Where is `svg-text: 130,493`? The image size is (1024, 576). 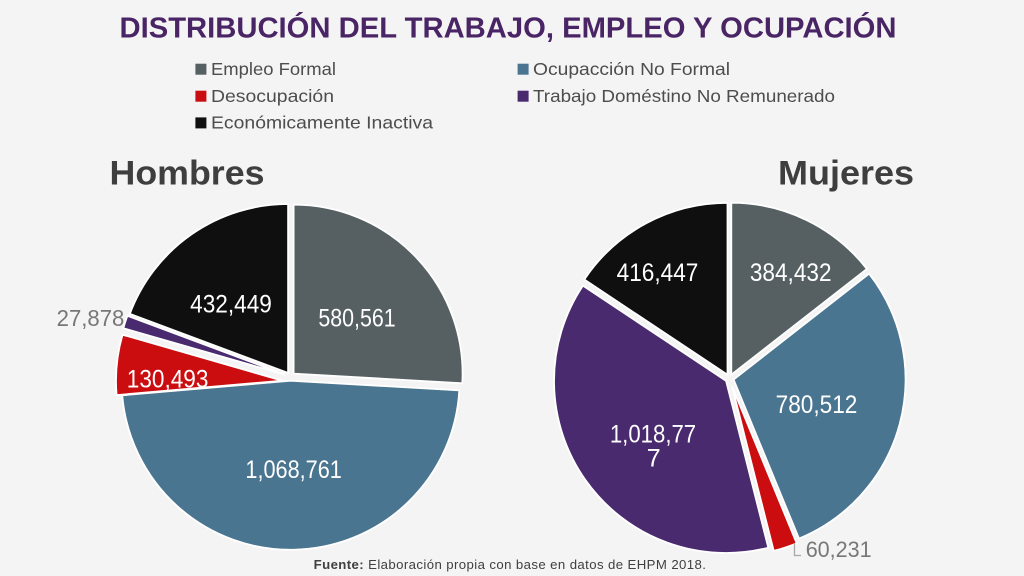
svg-text: 130,493 is located at coordinates (168, 379).